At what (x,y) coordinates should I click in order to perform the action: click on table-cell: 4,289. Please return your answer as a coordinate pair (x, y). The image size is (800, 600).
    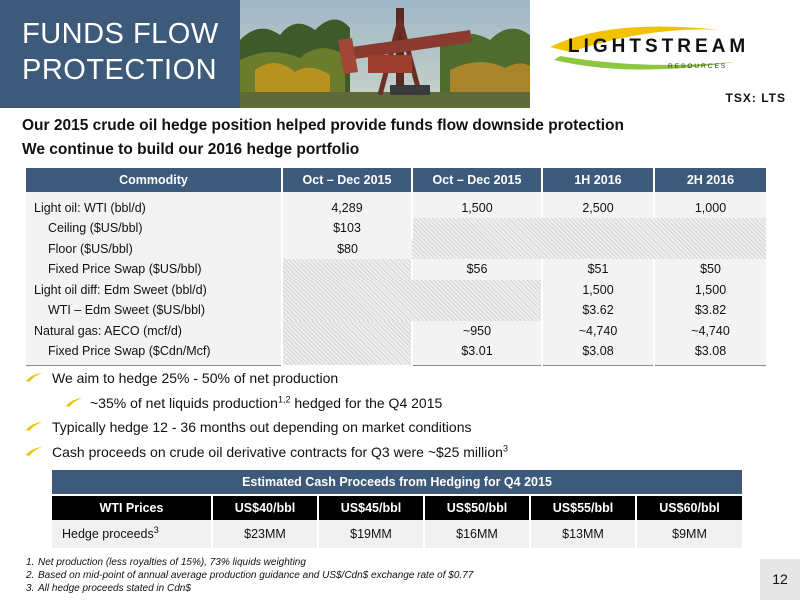
    Looking at the image, I should click on (347, 205).